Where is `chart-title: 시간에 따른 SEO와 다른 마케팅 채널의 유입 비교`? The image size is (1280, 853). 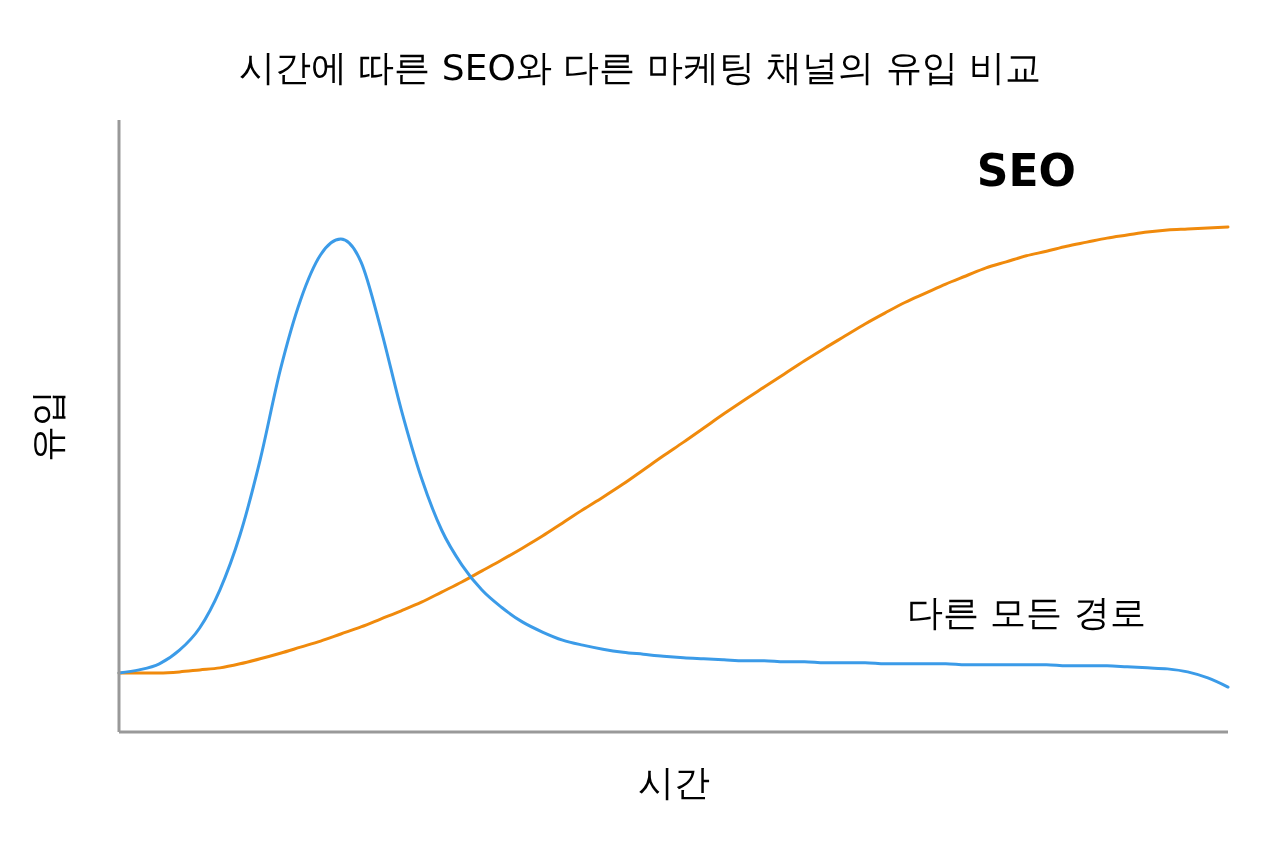
chart-title: 시간에 따른 SEO와 다른 마케팅 채널의 유입 비교 is located at coordinates (640, 67).